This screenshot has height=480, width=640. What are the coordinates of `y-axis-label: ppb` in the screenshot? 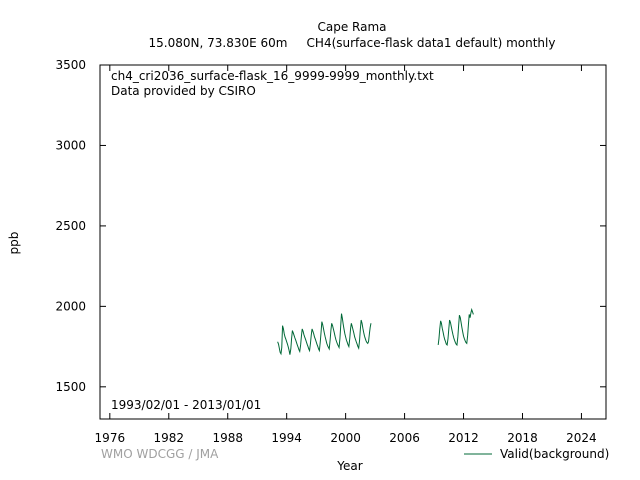 It's located at (14, 243).